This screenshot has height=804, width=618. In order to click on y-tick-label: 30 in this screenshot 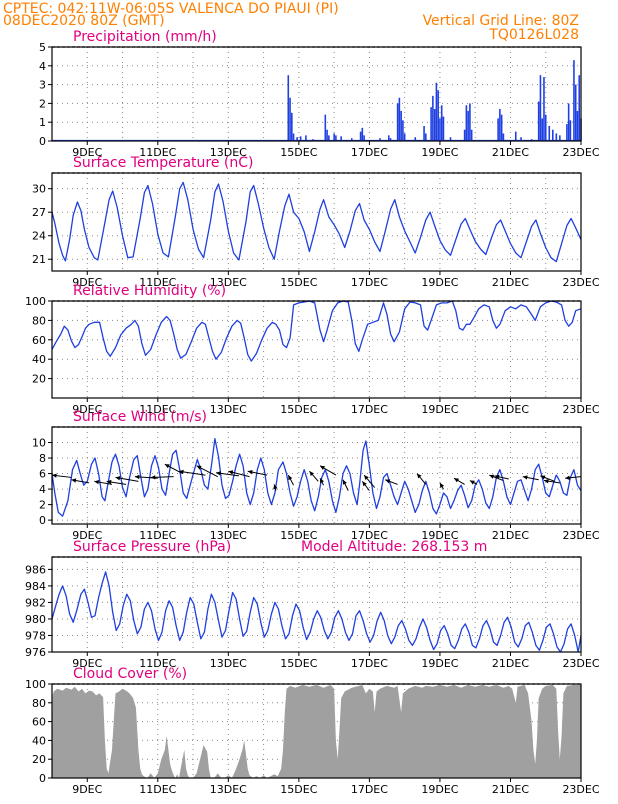, I will do `click(39, 189)`.